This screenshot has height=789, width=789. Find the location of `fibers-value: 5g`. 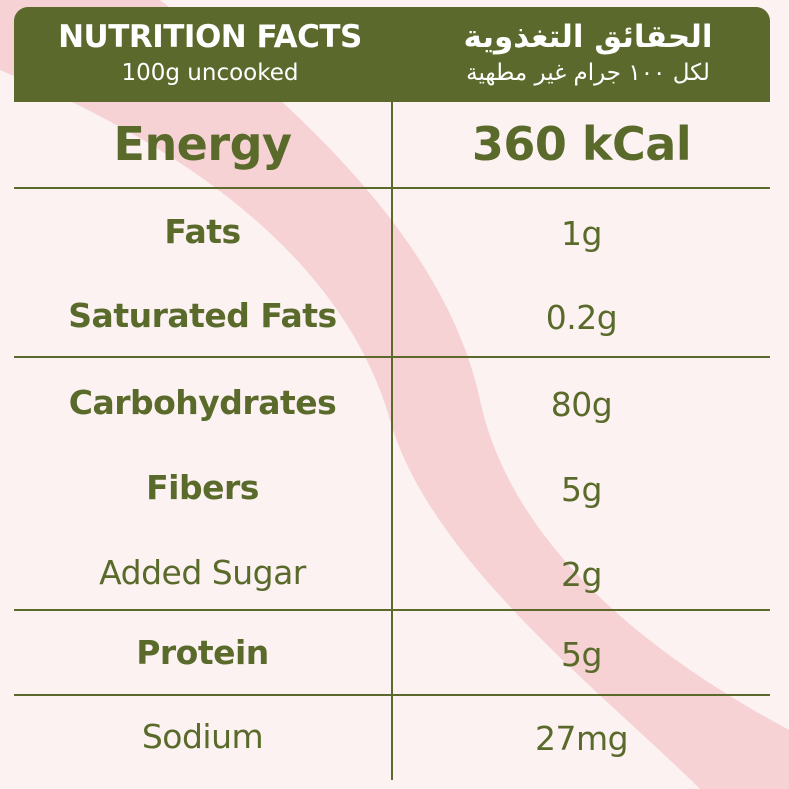

fibers-value: 5g is located at coordinates (581, 489).